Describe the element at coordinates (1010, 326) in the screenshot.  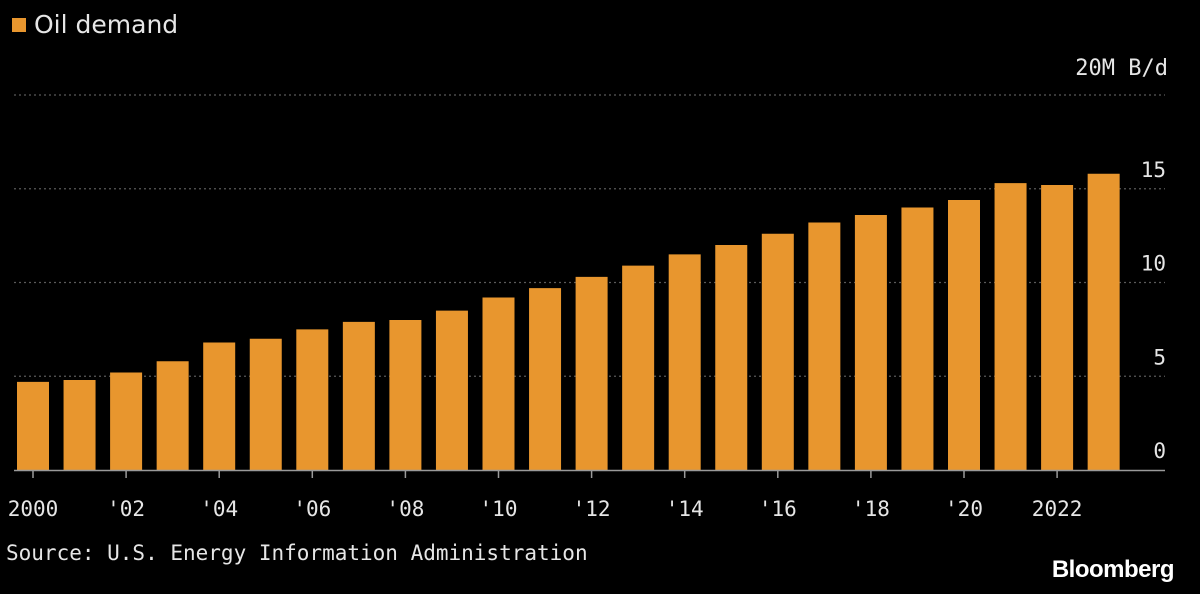
I see `bar-2021` at that location.